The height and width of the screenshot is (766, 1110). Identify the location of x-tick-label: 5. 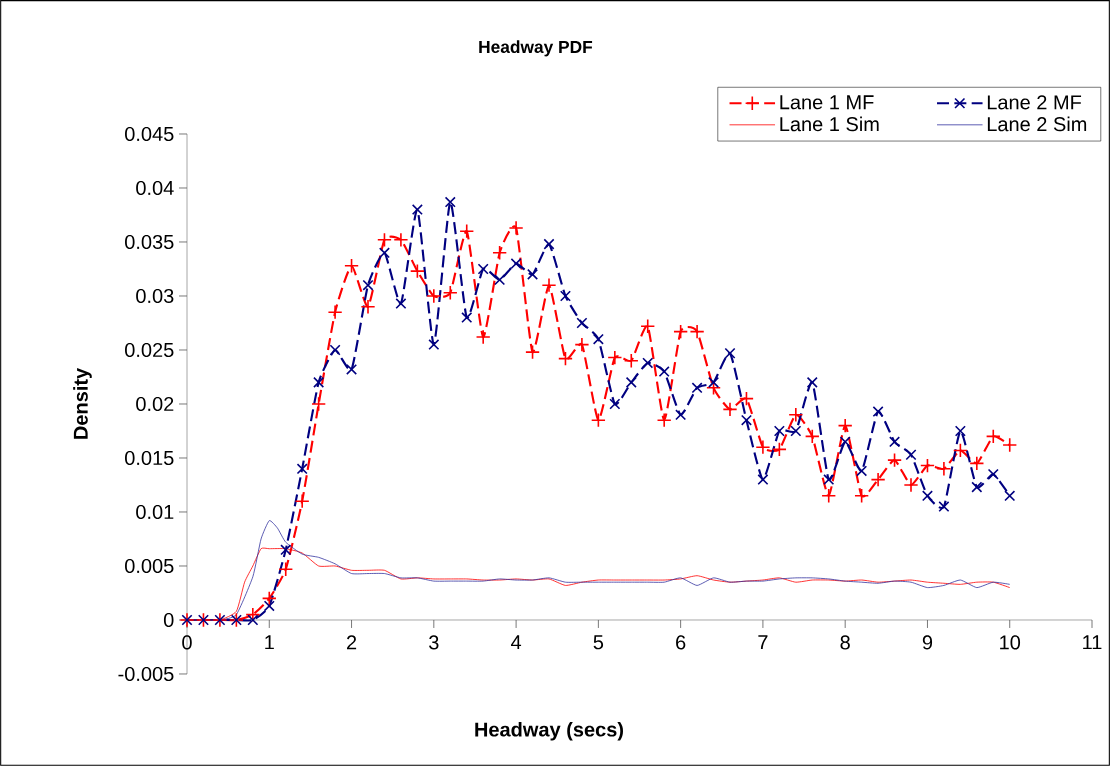
(598, 642).